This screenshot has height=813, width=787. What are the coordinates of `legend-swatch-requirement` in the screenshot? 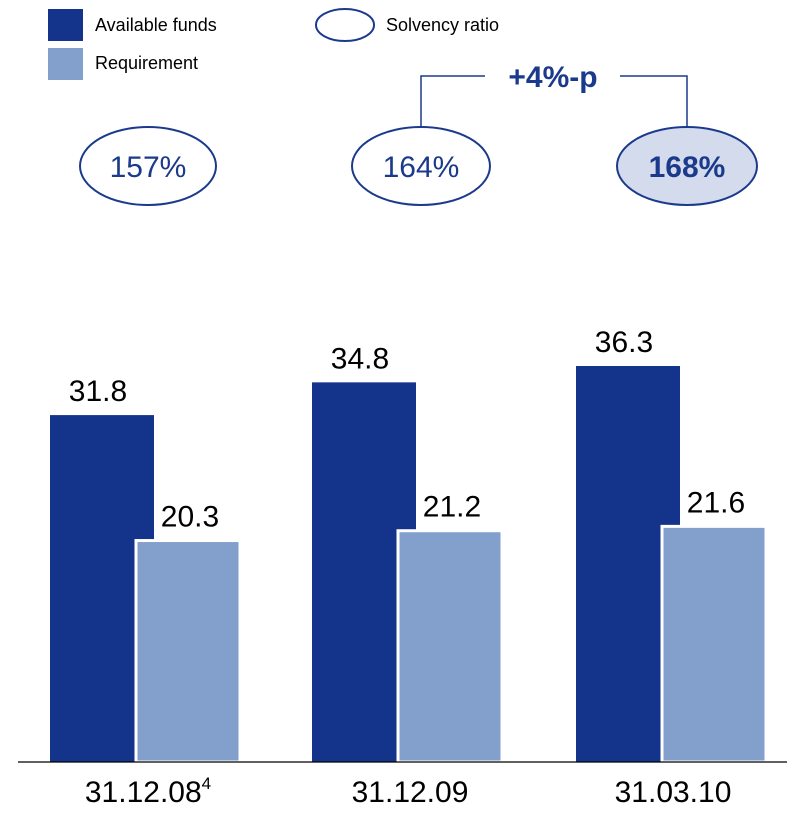 It's located at (65, 64).